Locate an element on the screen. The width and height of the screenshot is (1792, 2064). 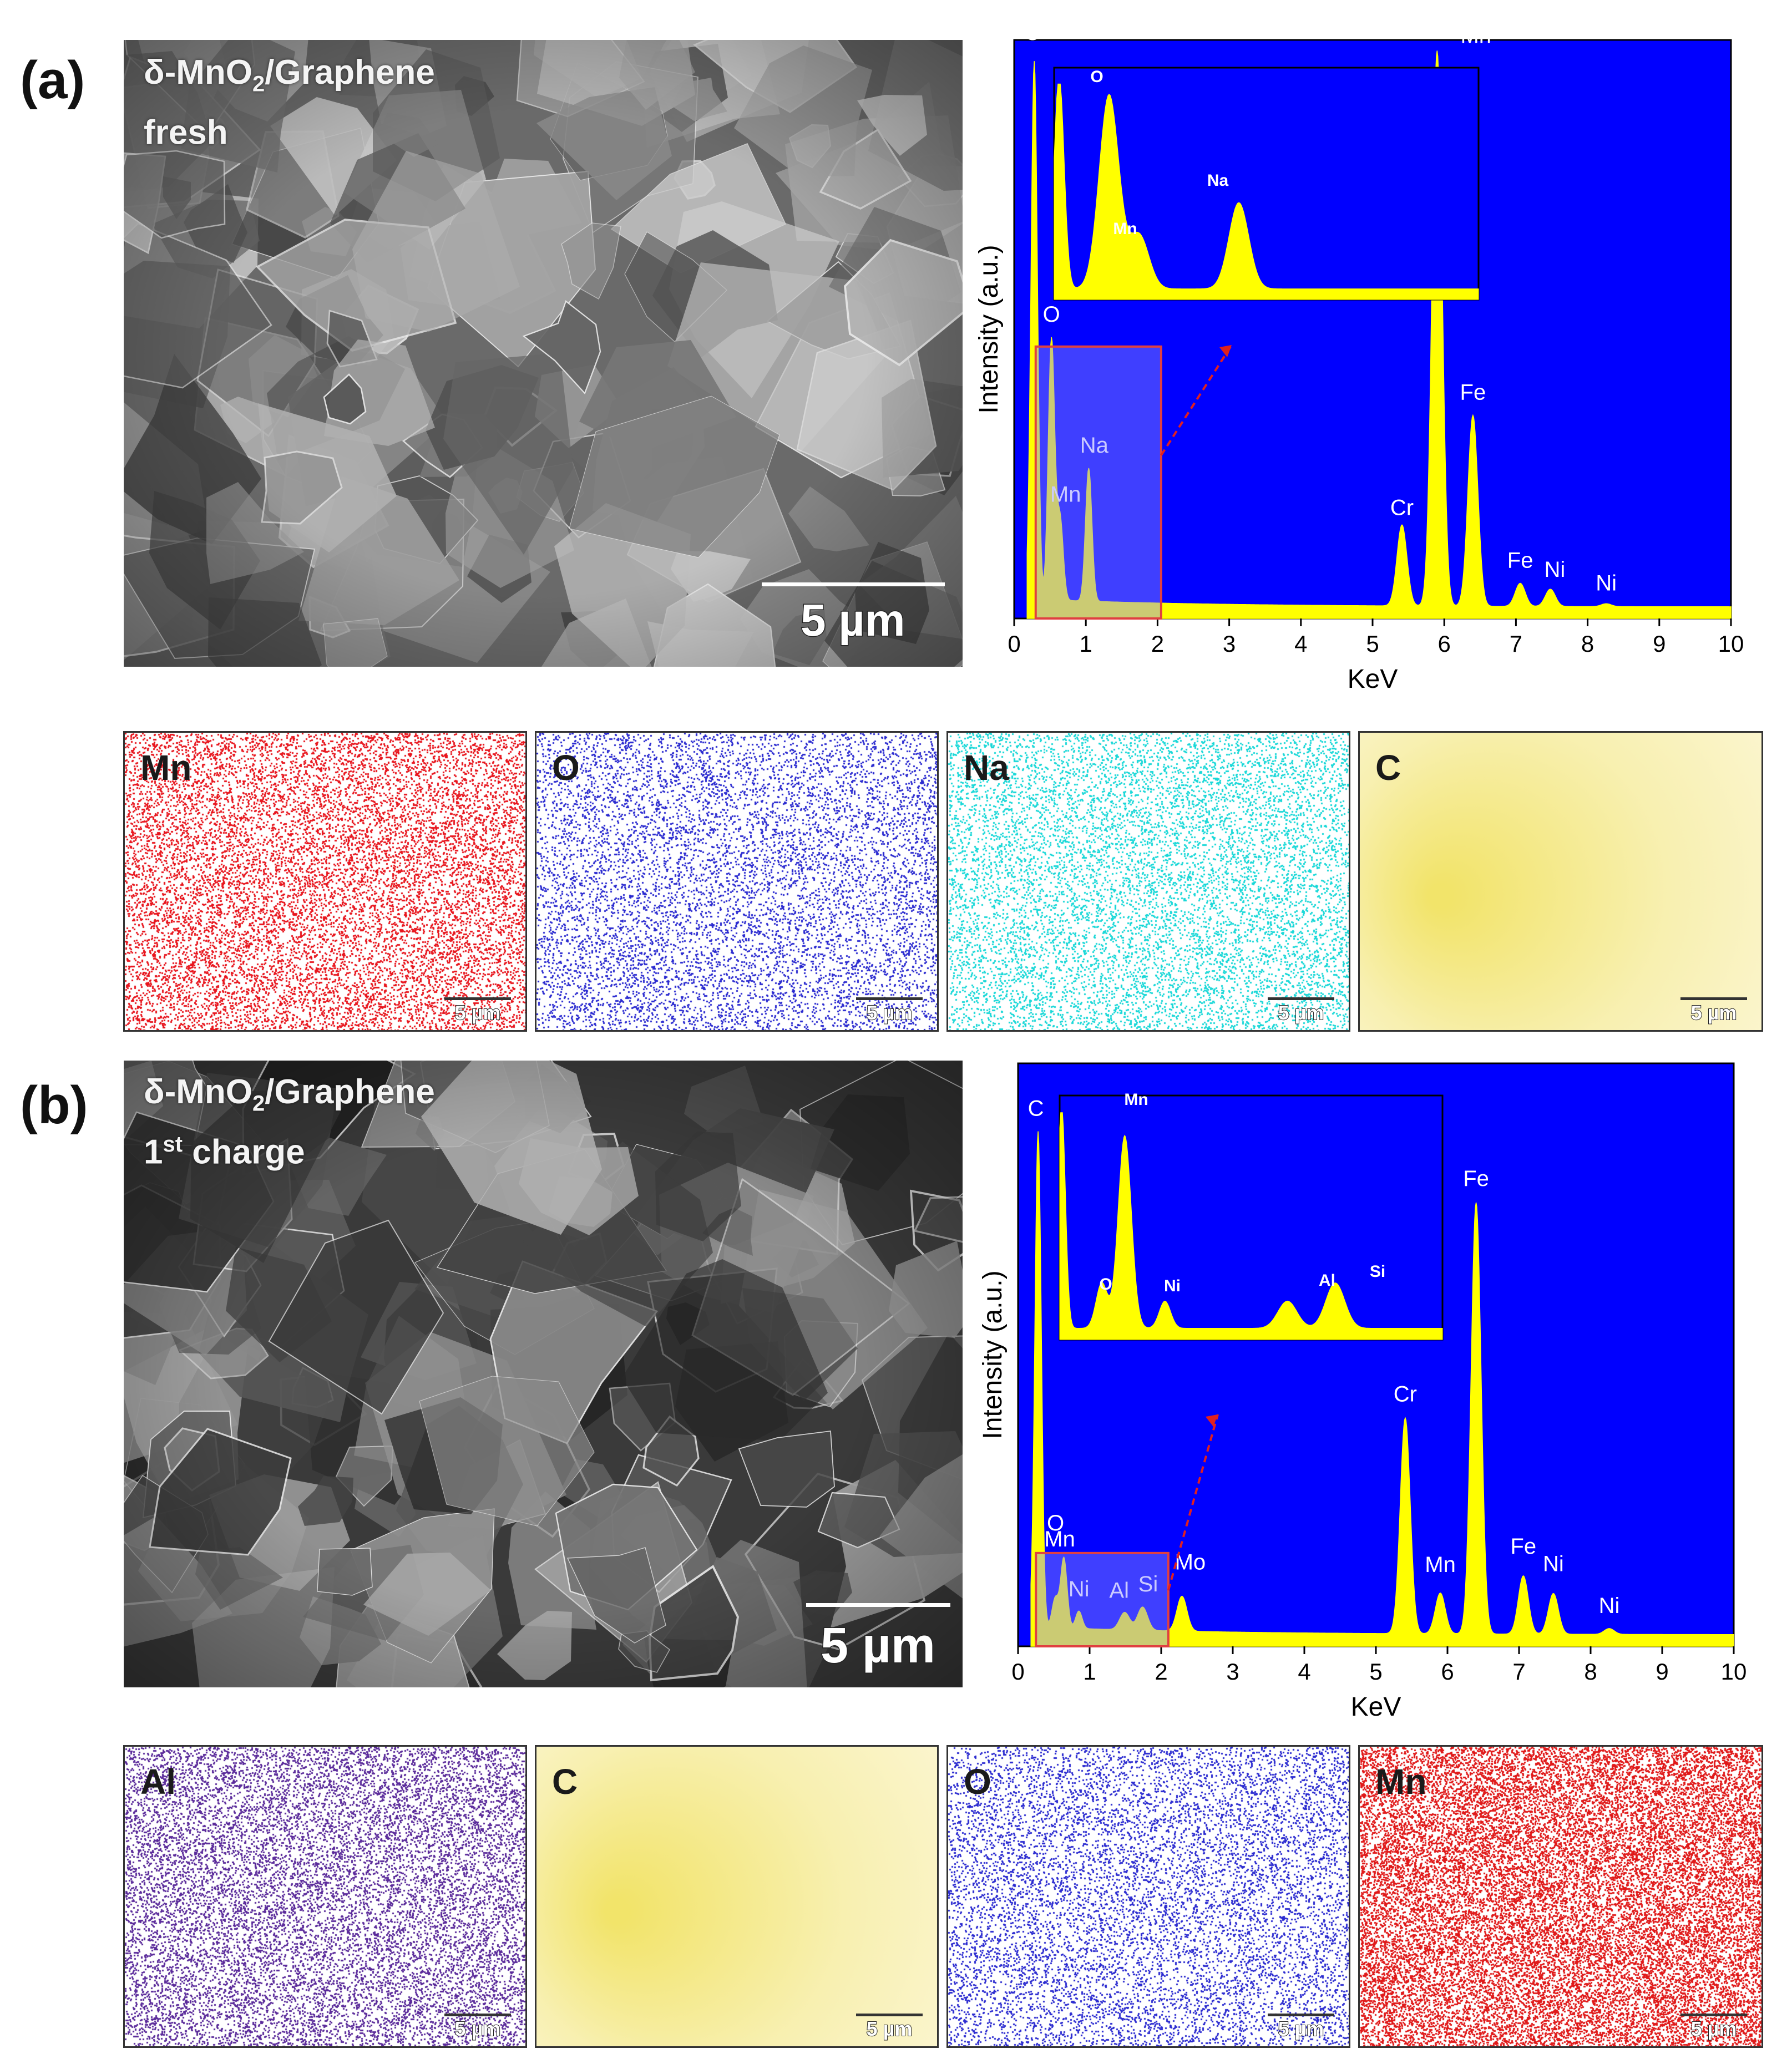
eds-map-al: Al 5 µm is located at coordinates (325, 1896).